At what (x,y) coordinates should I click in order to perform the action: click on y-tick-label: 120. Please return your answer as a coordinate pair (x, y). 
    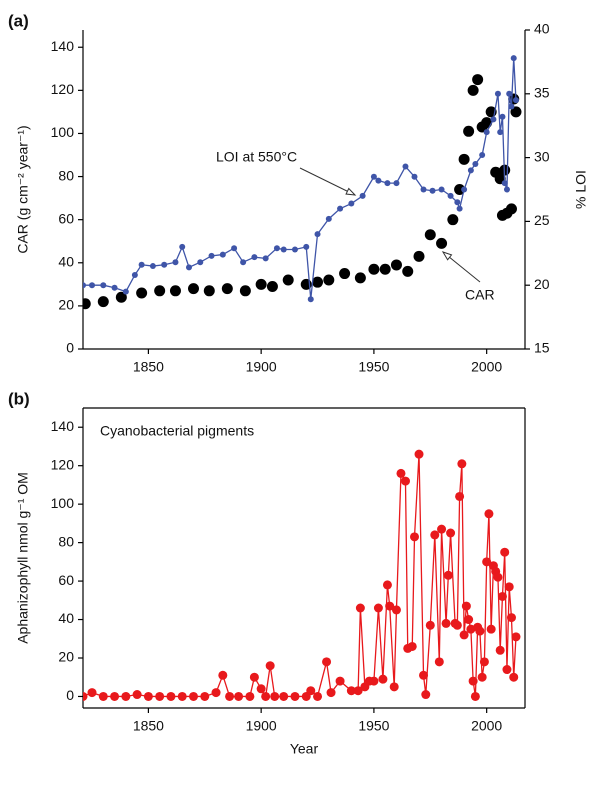
    Looking at the image, I should click on (63, 464).